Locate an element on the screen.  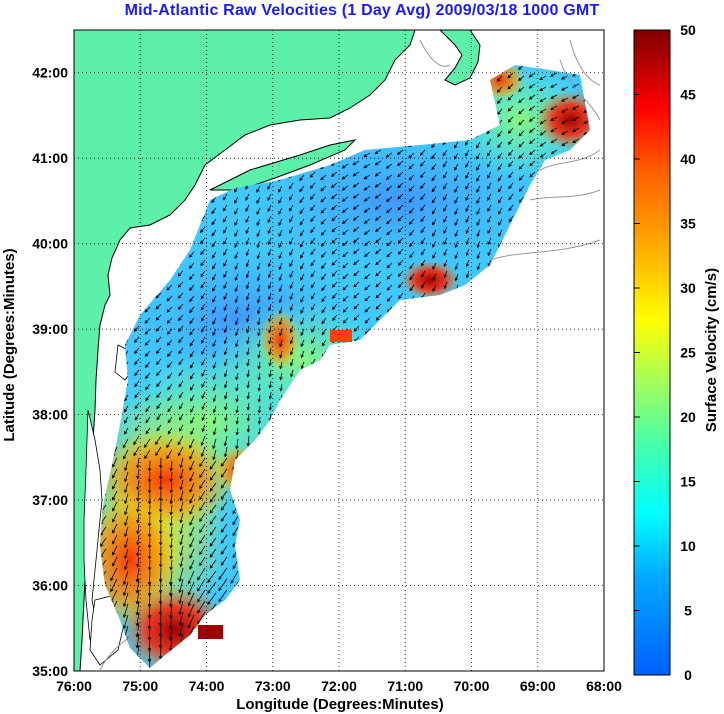
y-tick-label: 37:00 is located at coordinates (50, 500).